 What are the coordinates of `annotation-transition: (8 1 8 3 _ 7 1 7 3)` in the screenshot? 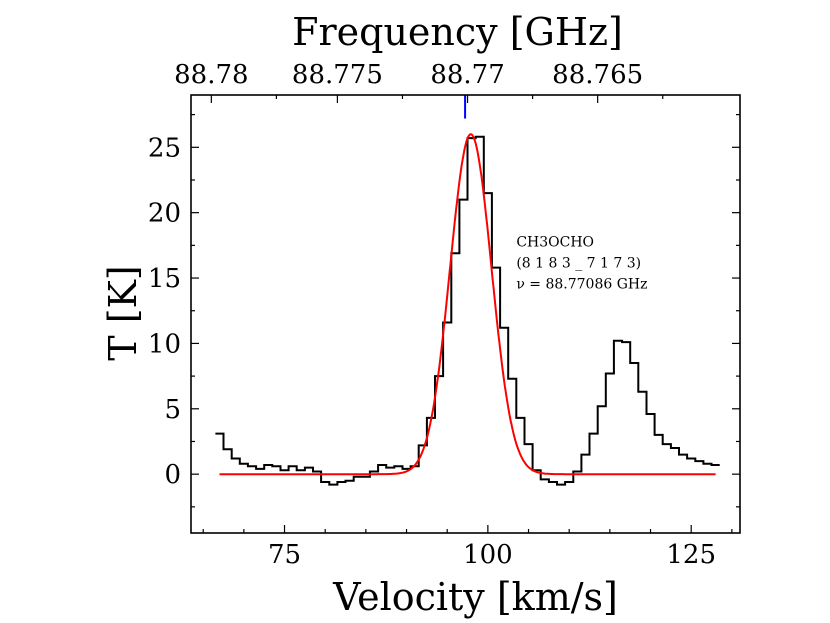 It's located at (578, 263).